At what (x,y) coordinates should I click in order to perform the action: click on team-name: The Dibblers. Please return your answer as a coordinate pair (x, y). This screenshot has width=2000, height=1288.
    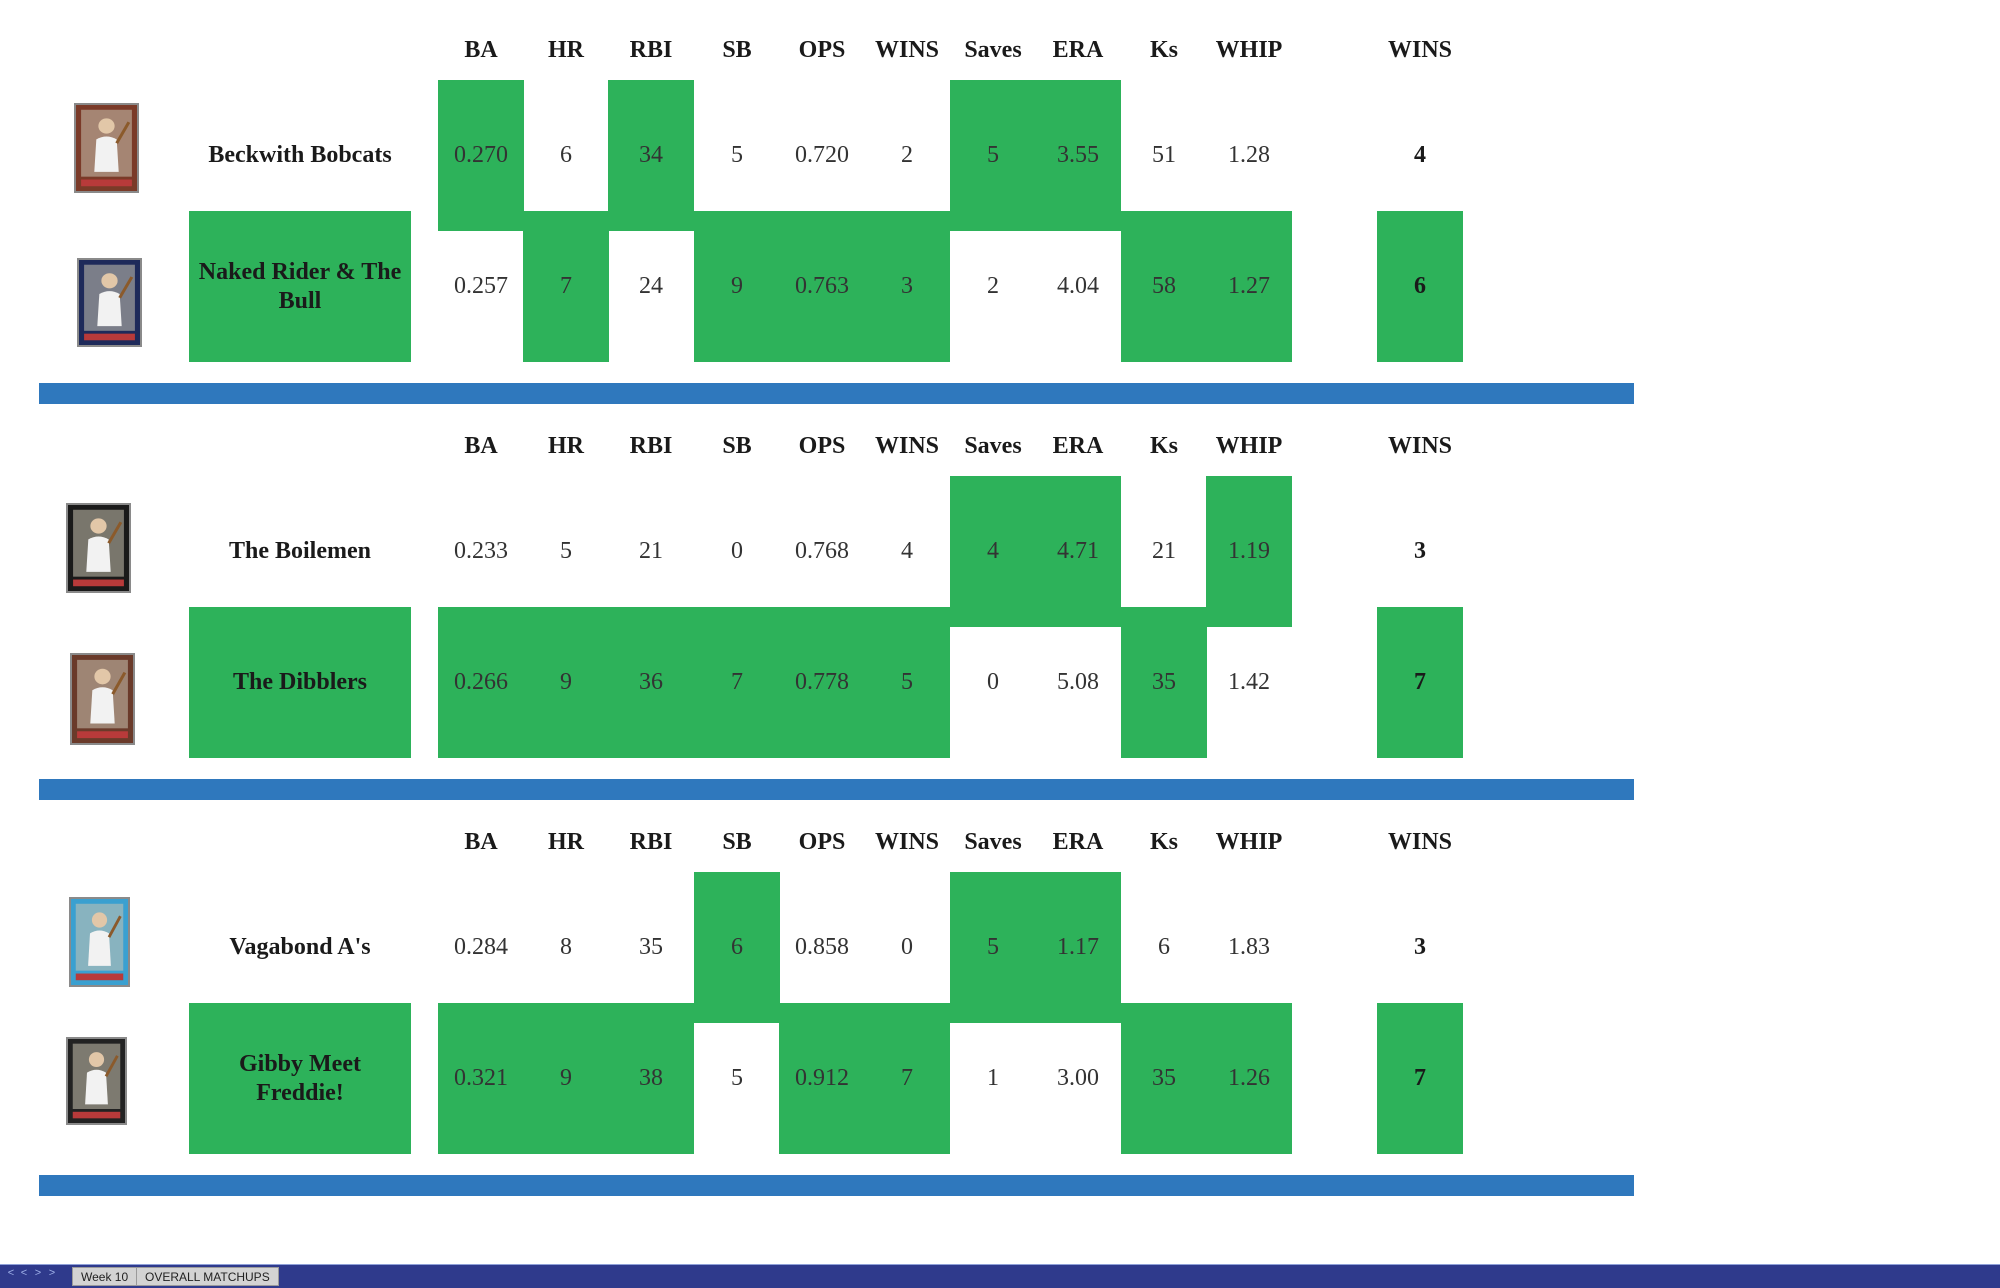
    Looking at the image, I should click on (300, 682).